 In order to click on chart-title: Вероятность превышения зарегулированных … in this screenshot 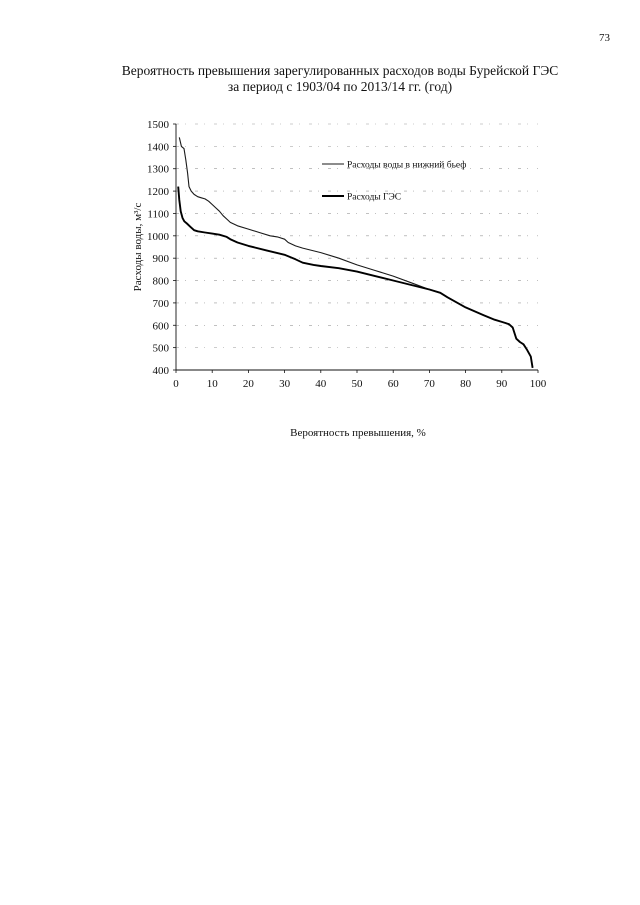, I will do `click(340, 79)`.